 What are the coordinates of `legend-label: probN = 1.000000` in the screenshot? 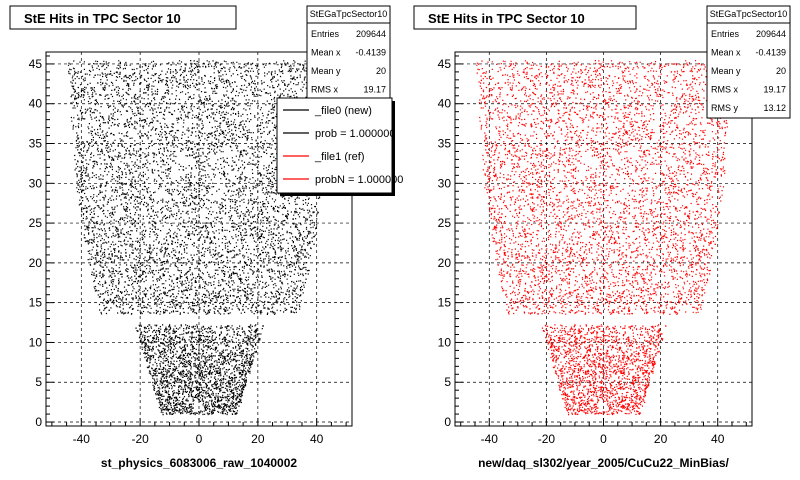 It's located at (359, 180).